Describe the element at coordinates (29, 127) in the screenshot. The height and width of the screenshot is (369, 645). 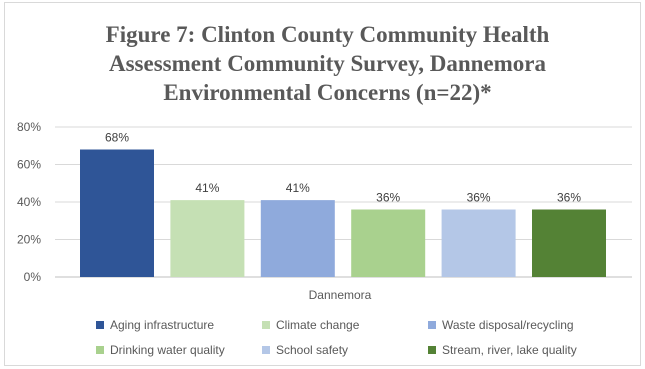
I see `y-tick-label: 80%` at that location.